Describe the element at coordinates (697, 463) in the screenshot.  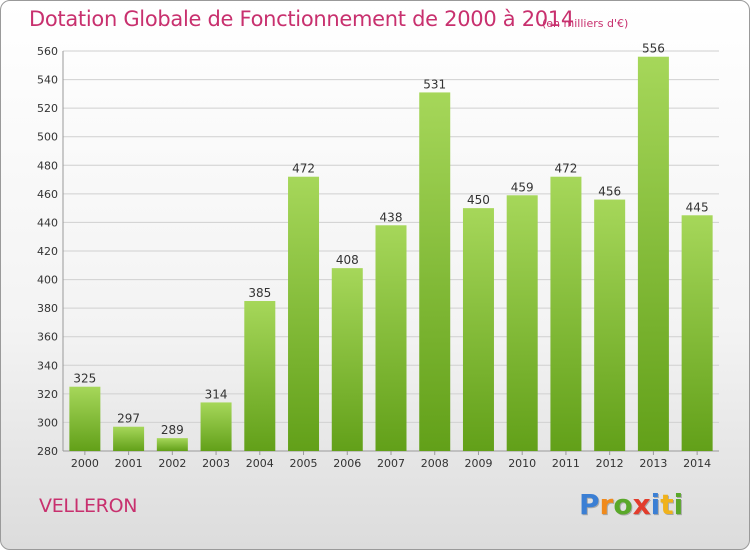
I see `x-tick-label: 2014` at that location.